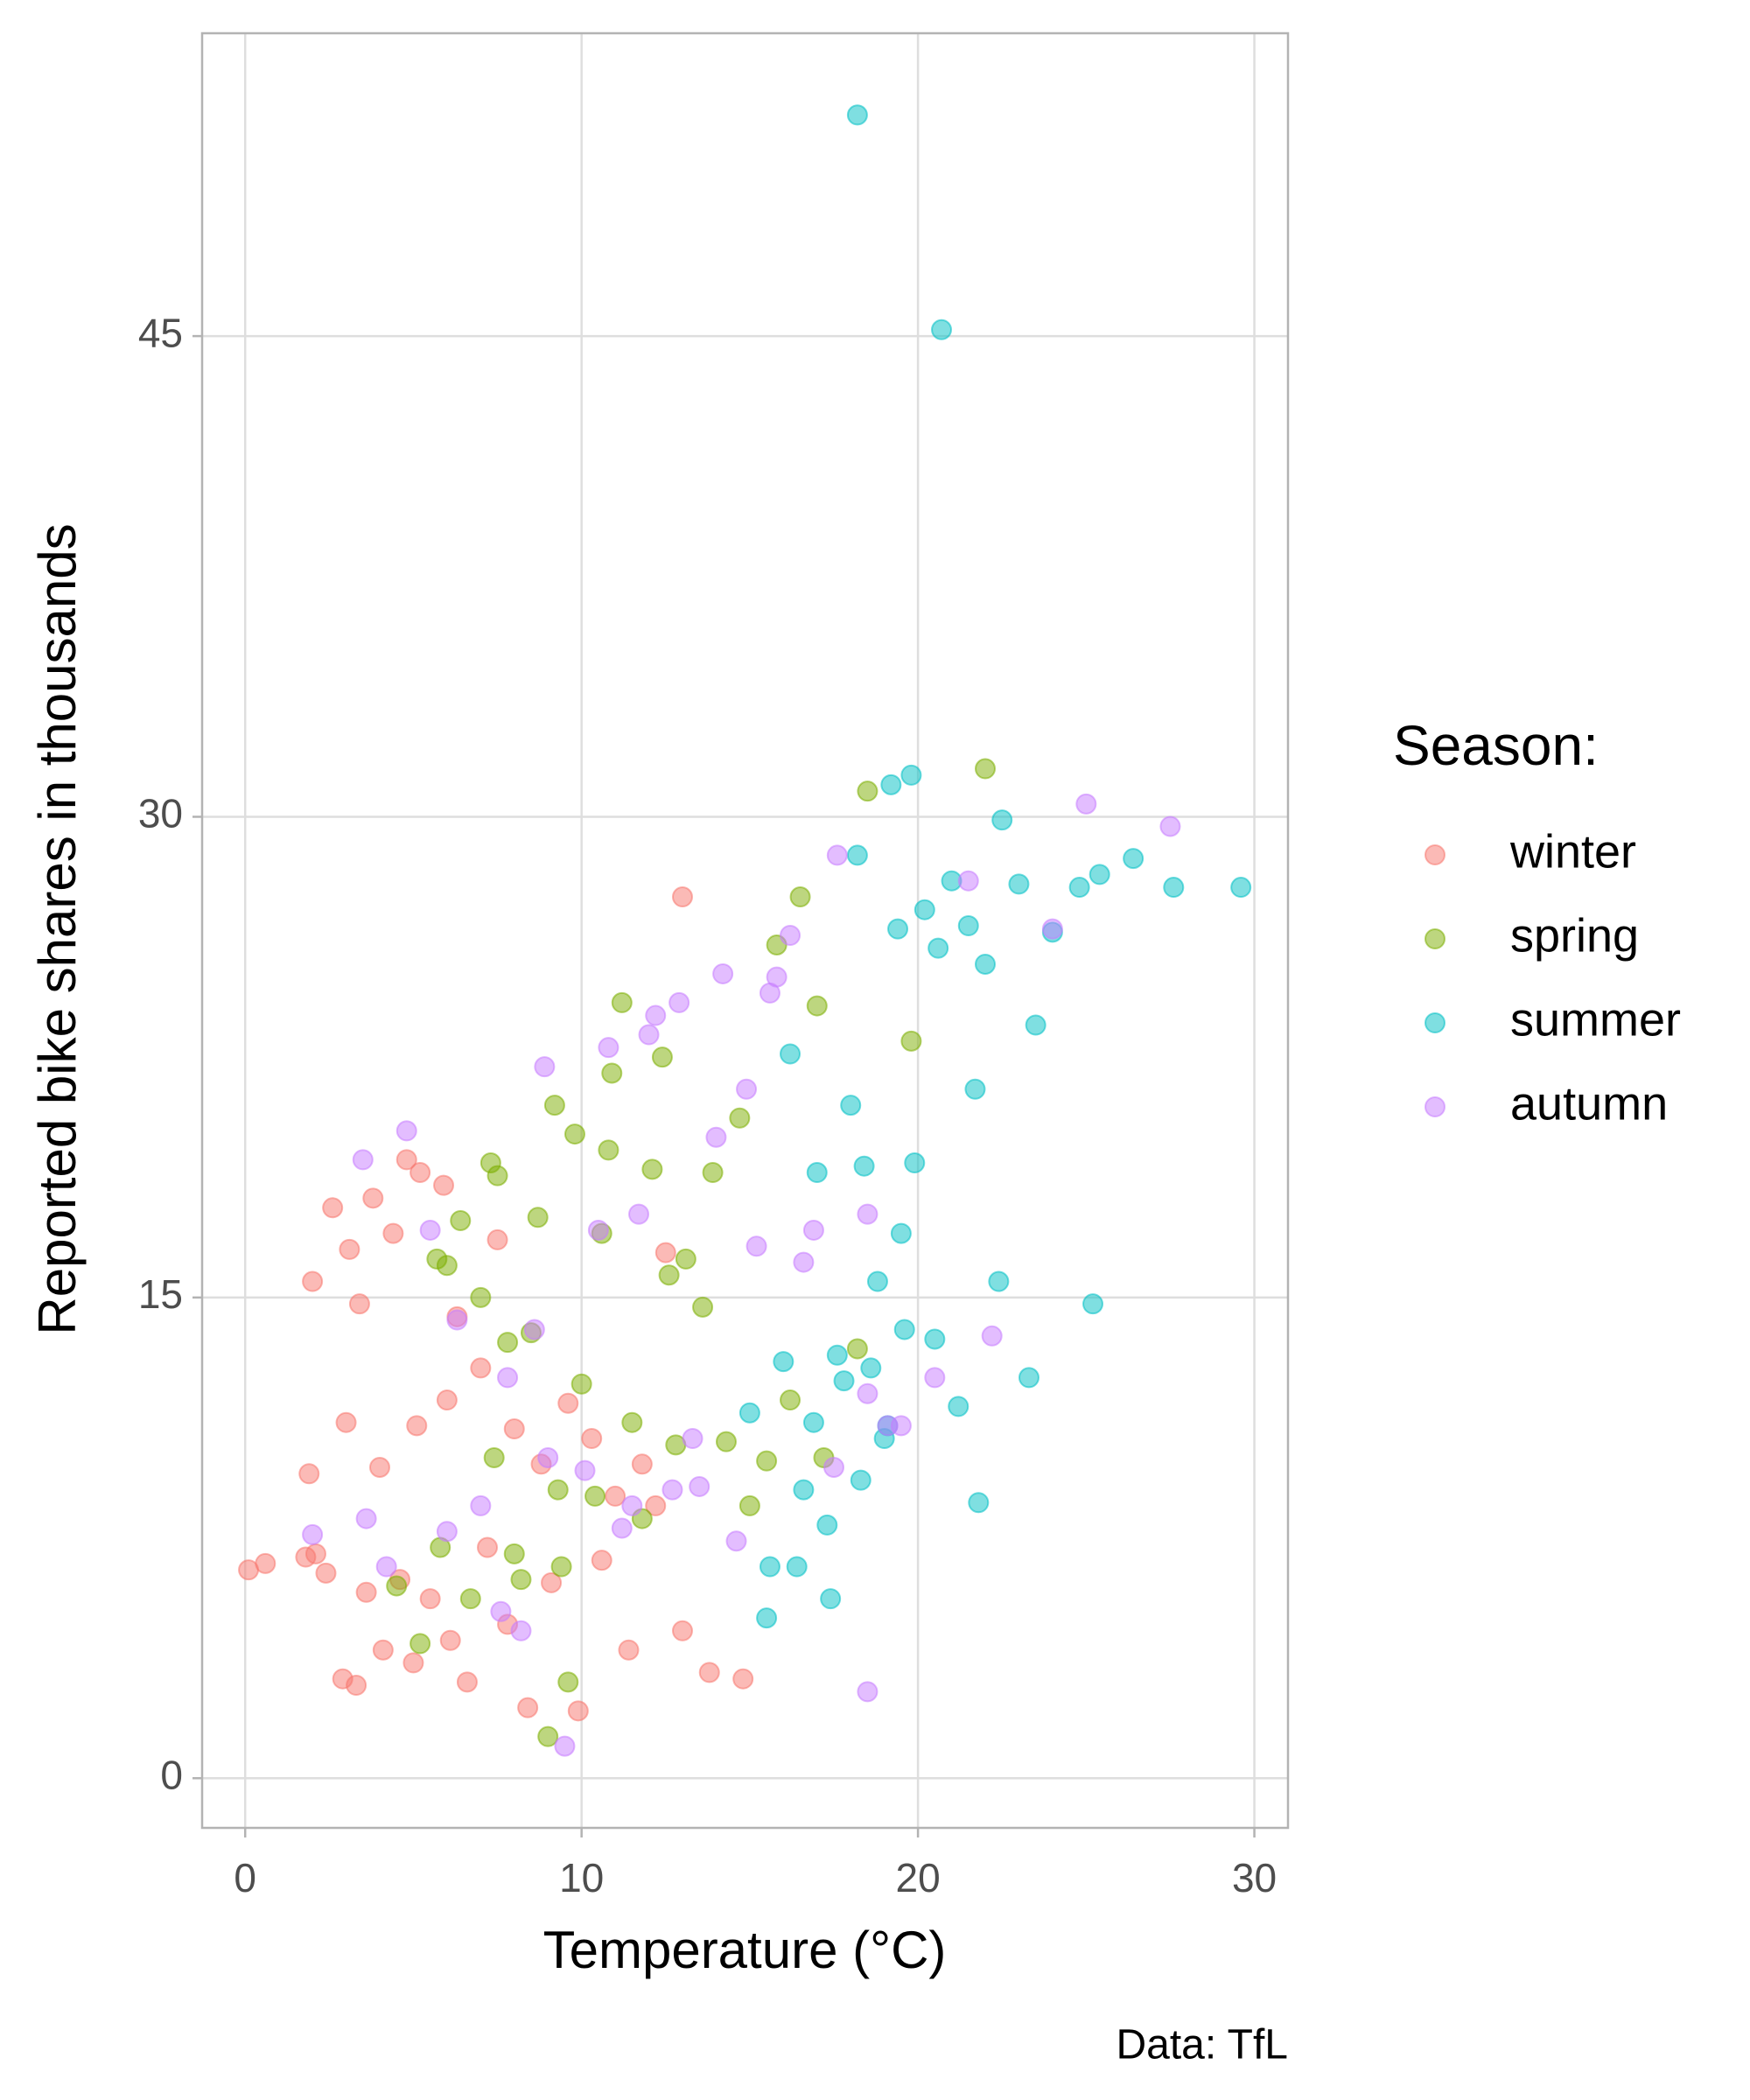  I want to click on legend-key, so click(1435, 938).